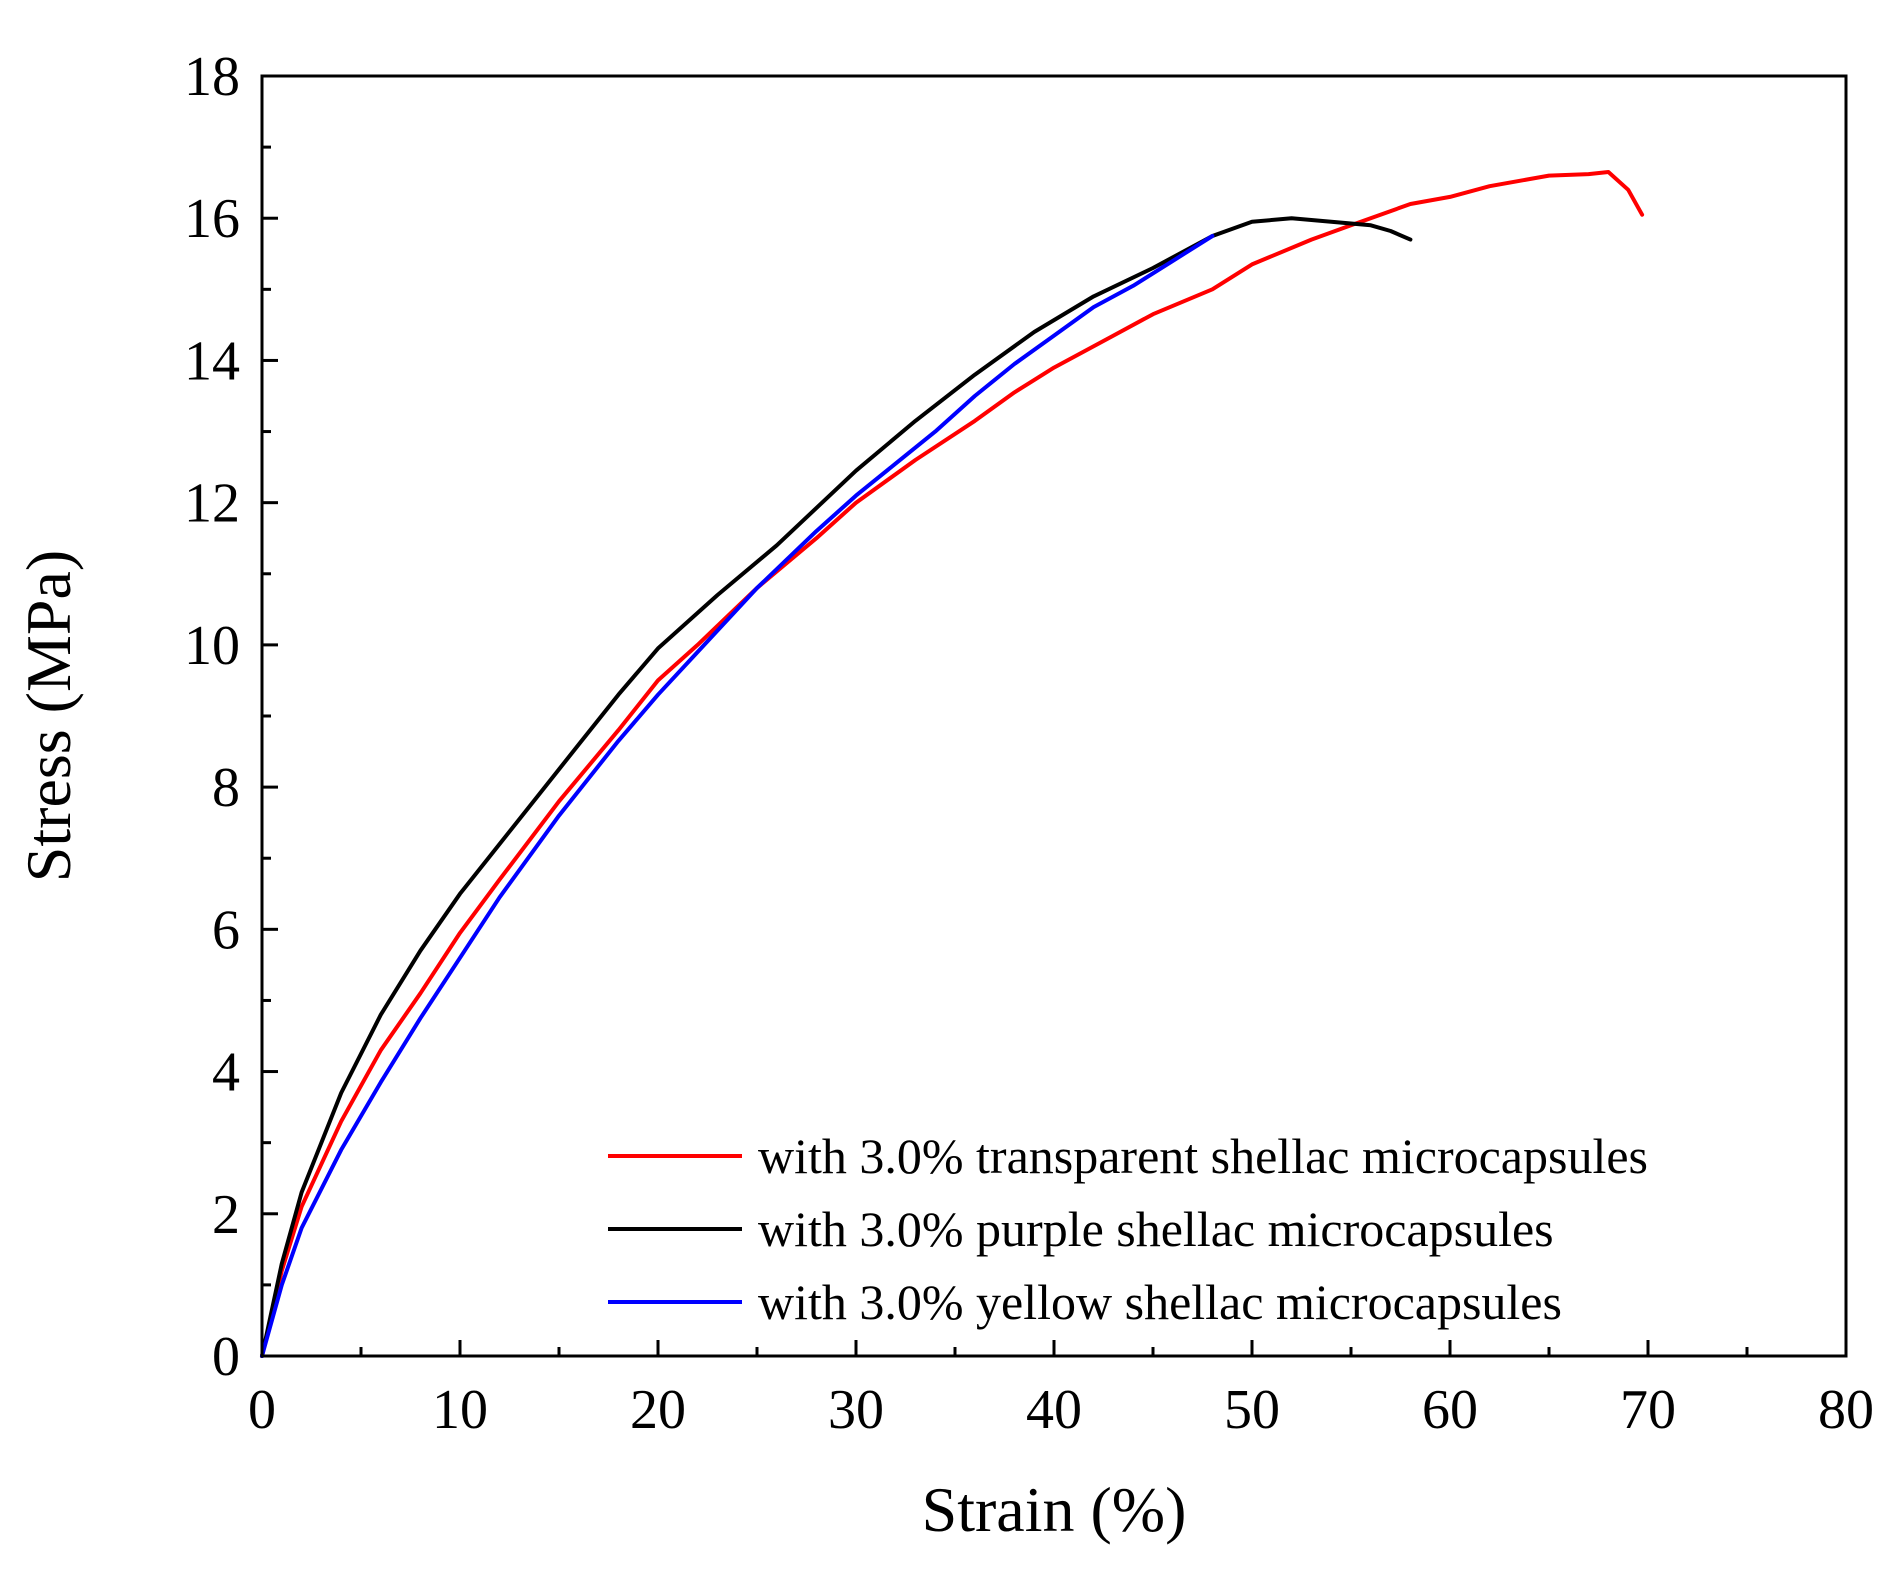  What do you see at coordinates (226, 930) in the screenshot?
I see `y-tick-label: 6` at bounding box center [226, 930].